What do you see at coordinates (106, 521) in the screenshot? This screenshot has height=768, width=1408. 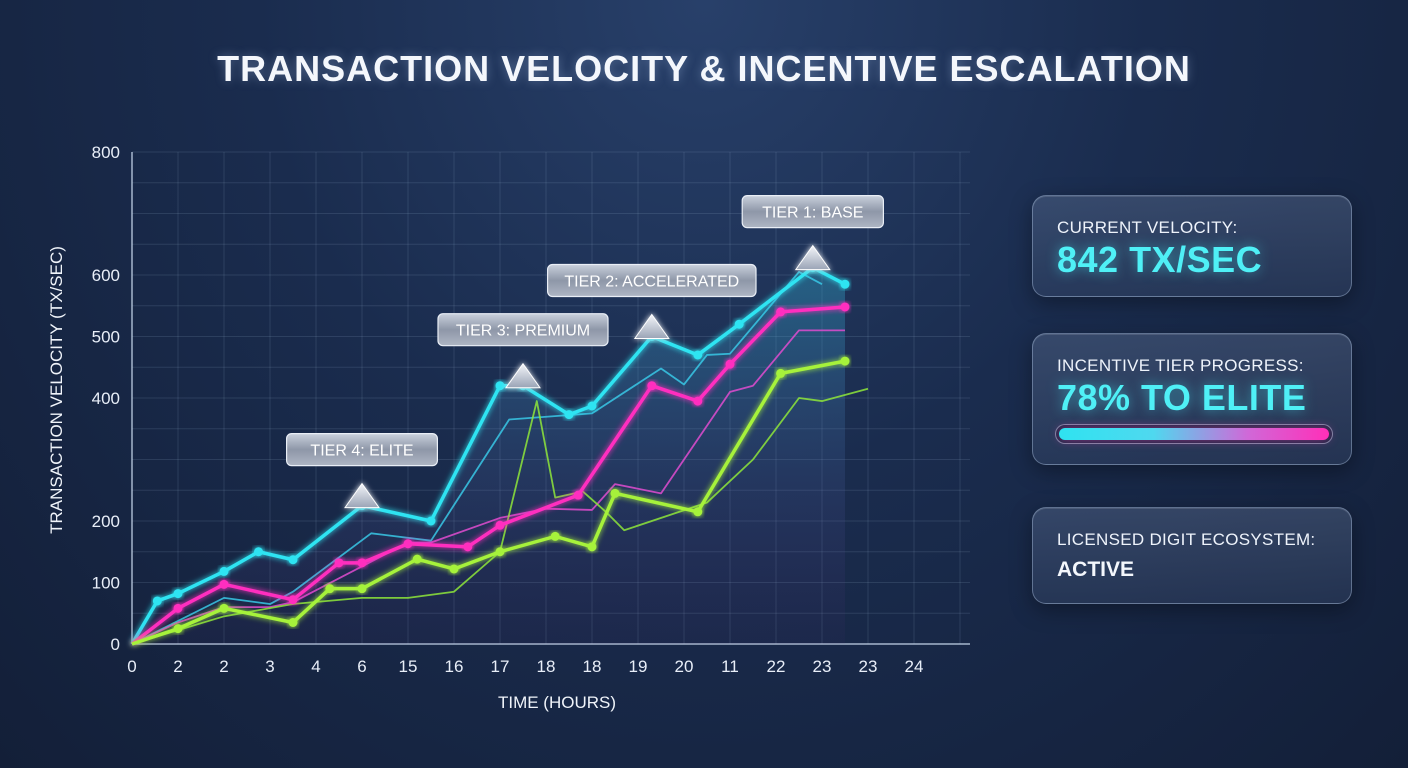 I see `y-tick-label: 200` at bounding box center [106, 521].